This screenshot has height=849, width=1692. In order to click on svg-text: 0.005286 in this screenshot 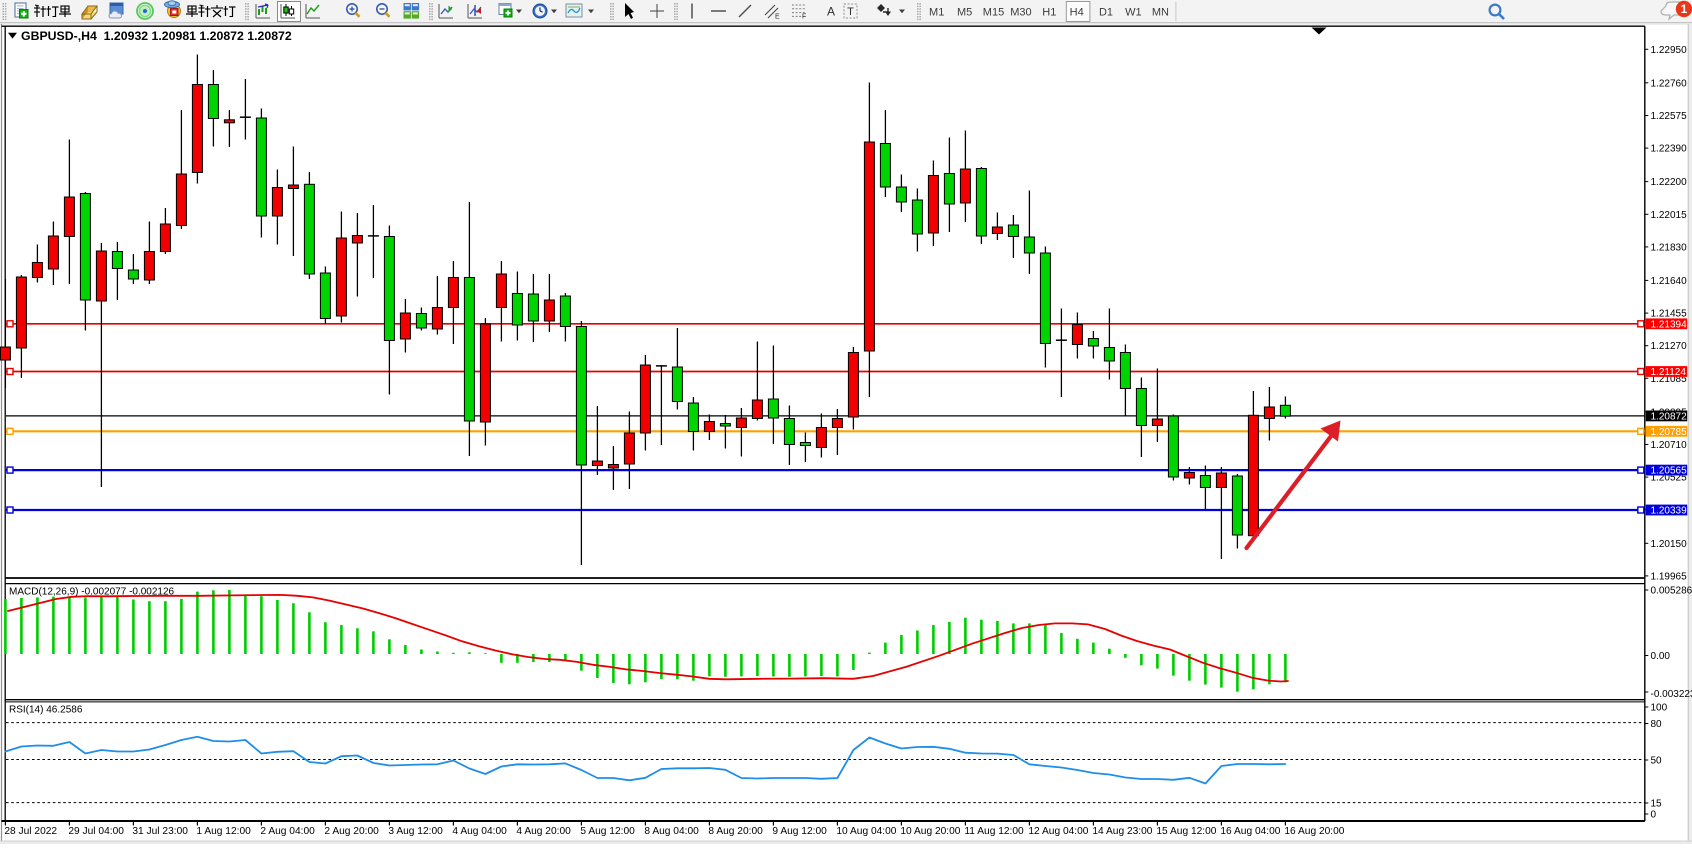, I will do `click(1671, 591)`.